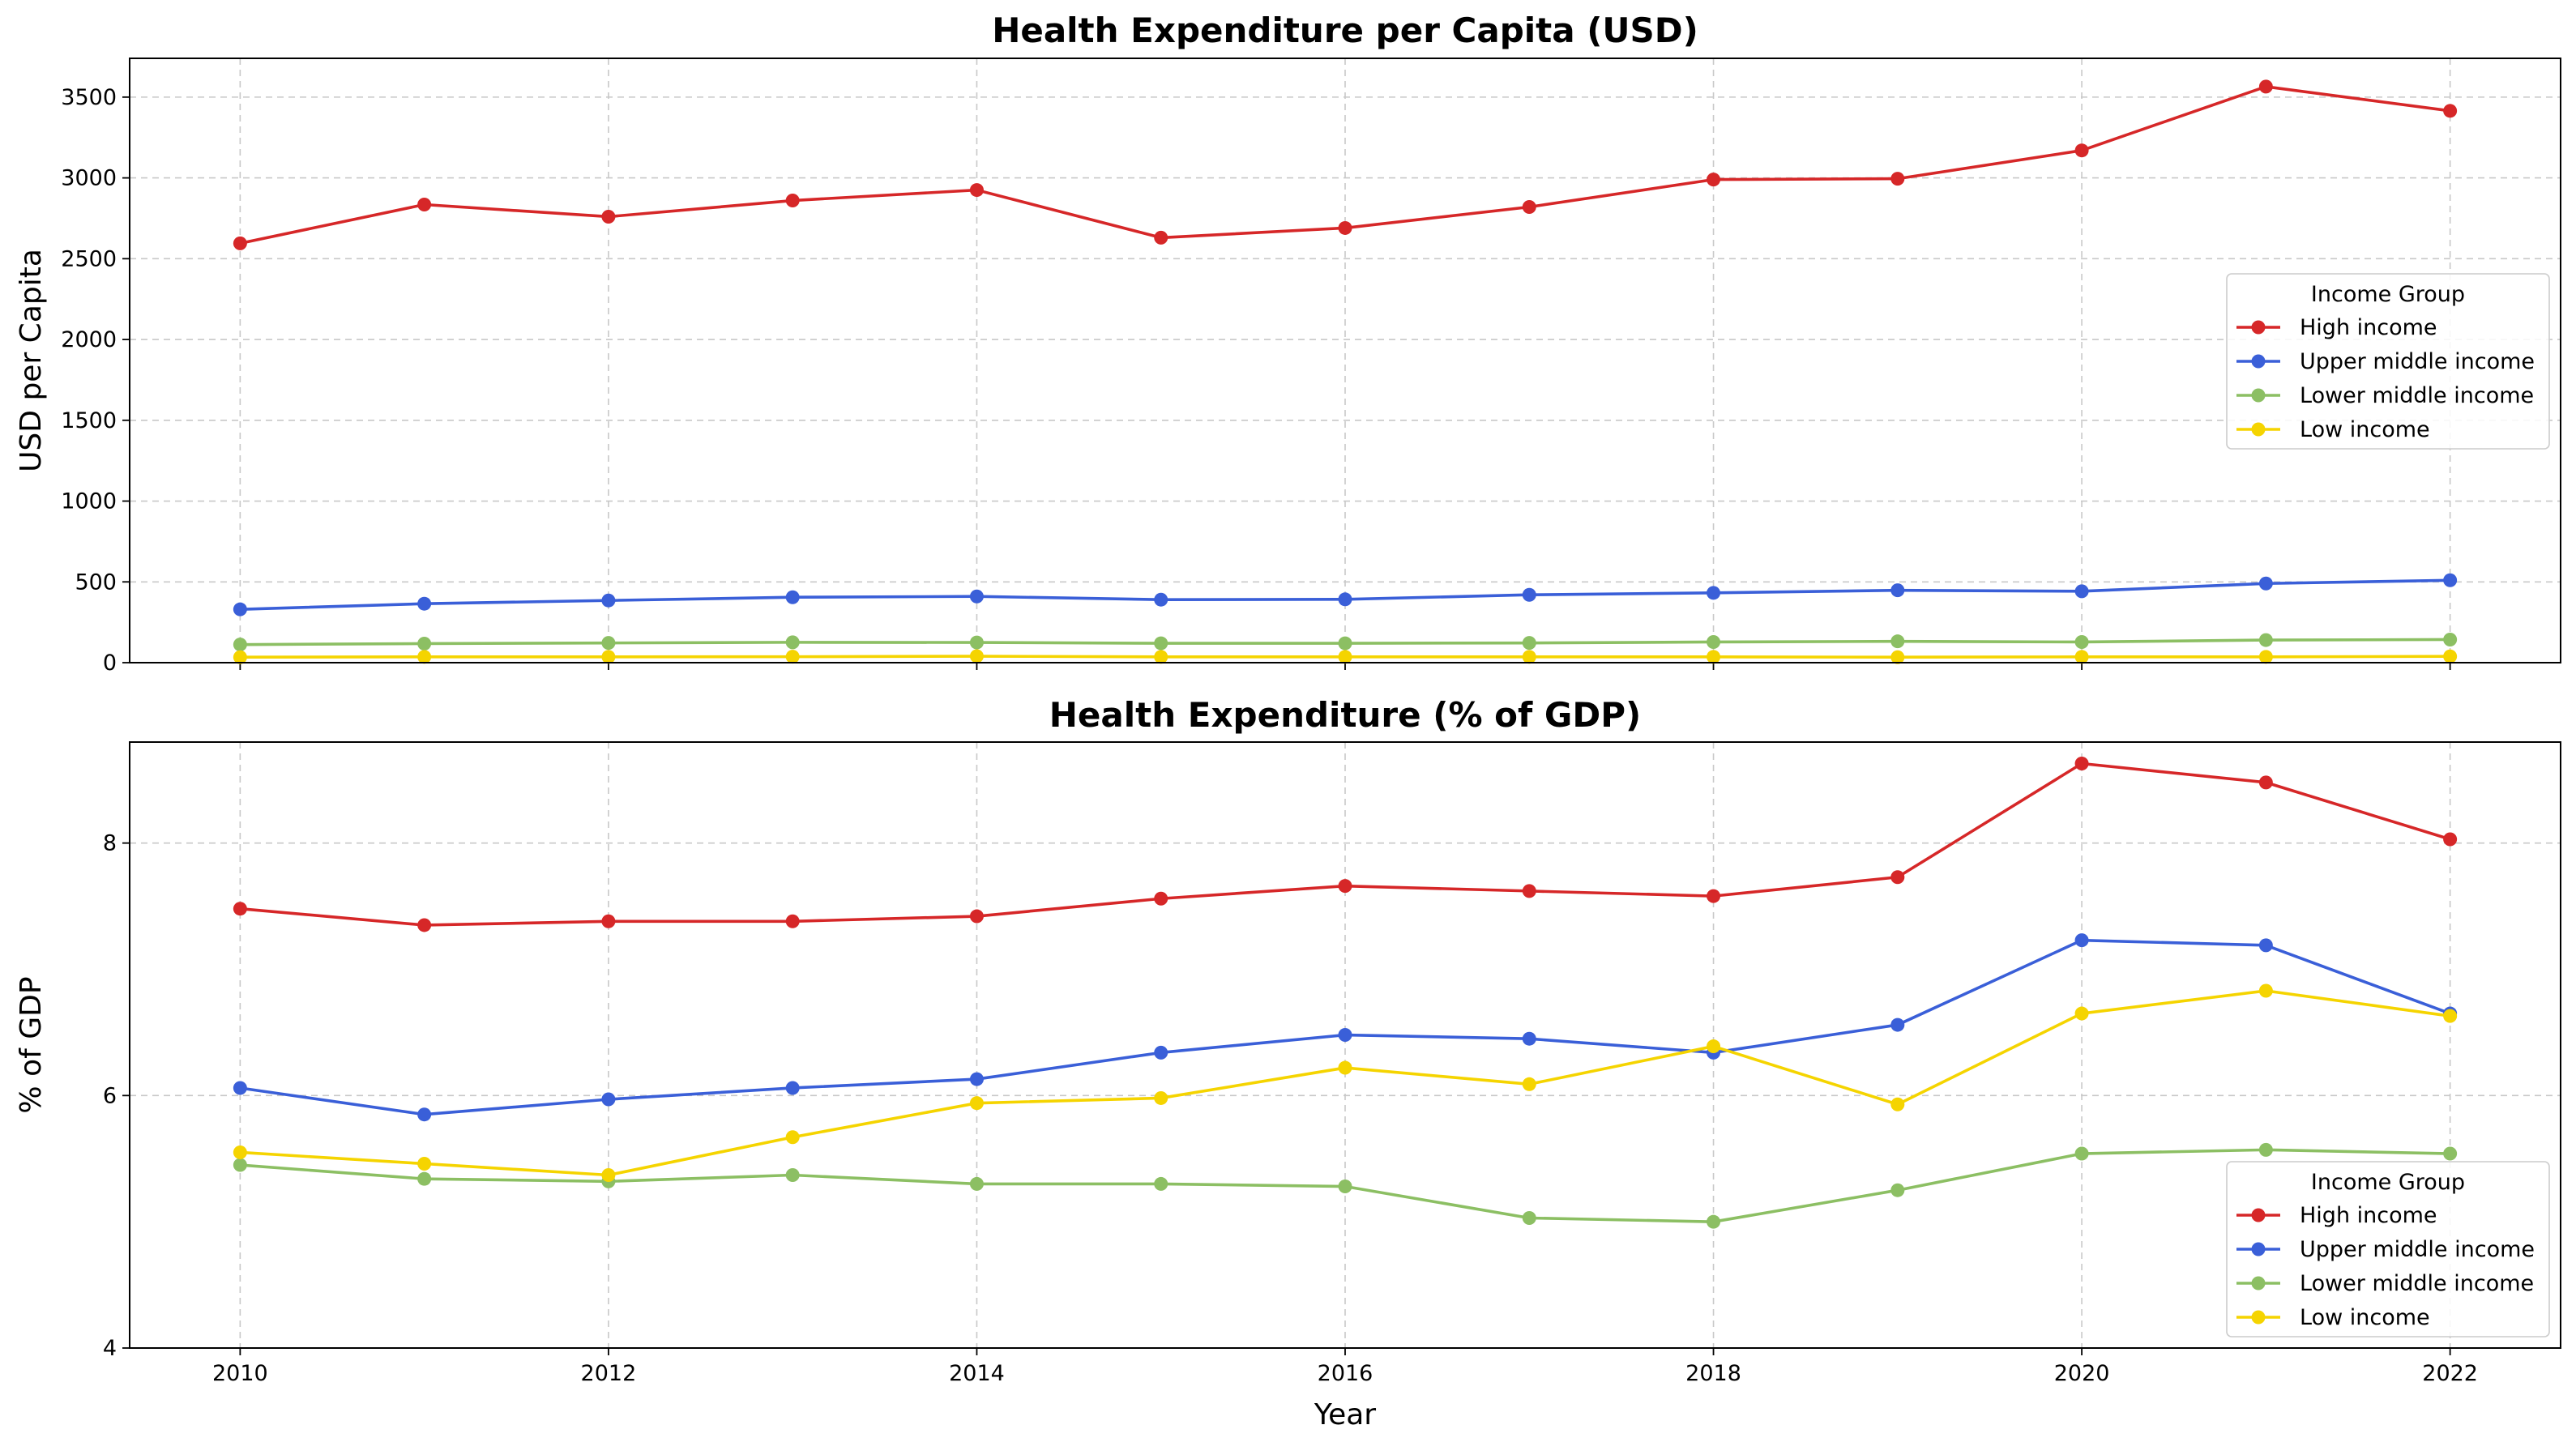  What do you see at coordinates (2082, 1373) in the screenshot?
I see `x-tick-label: 2020` at bounding box center [2082, 1373].